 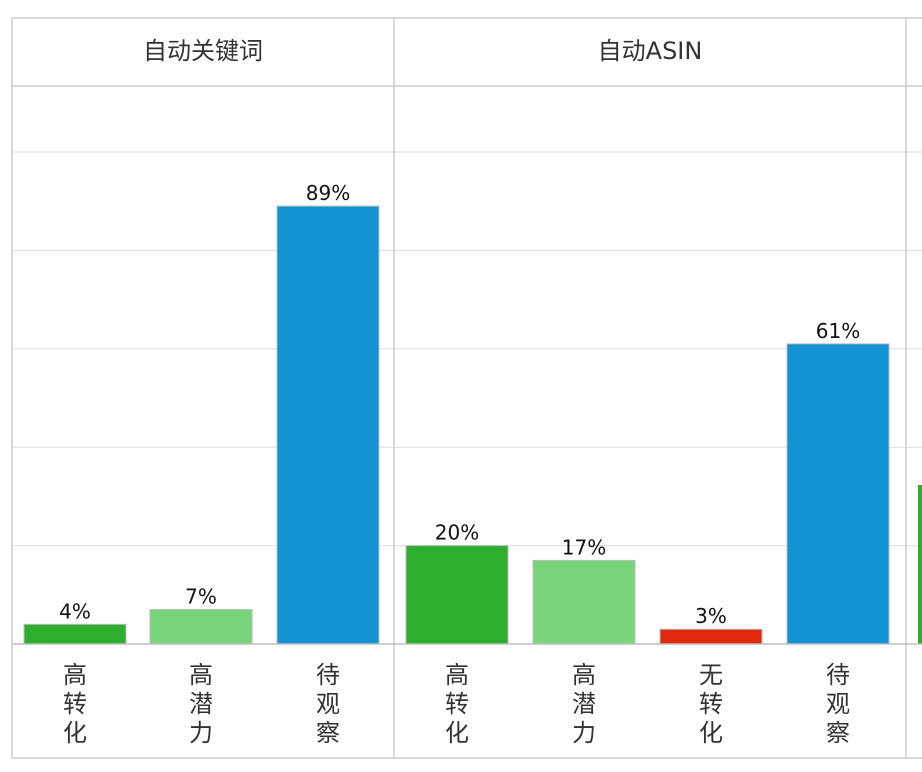 What do you see at coordinates (711, 616) in the screenshot?
I see `data-label: 3%` at bounding box center [711, 616].